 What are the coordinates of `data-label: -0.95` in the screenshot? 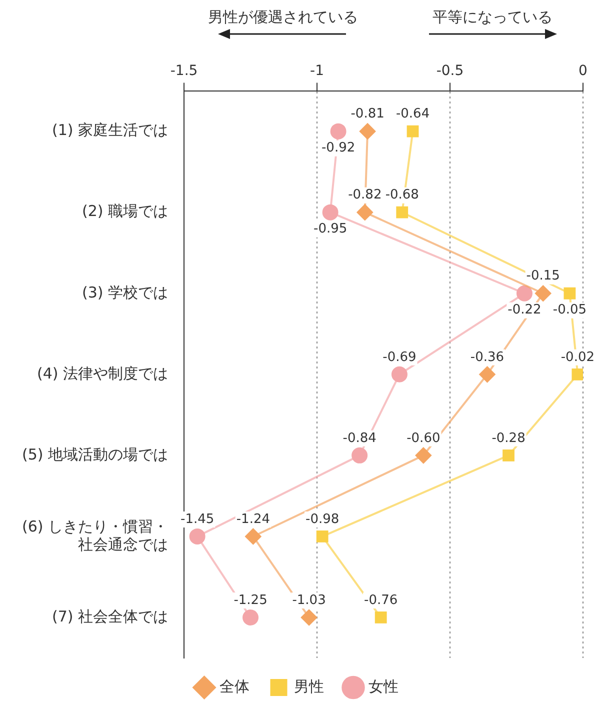 It's located at (330, 229).